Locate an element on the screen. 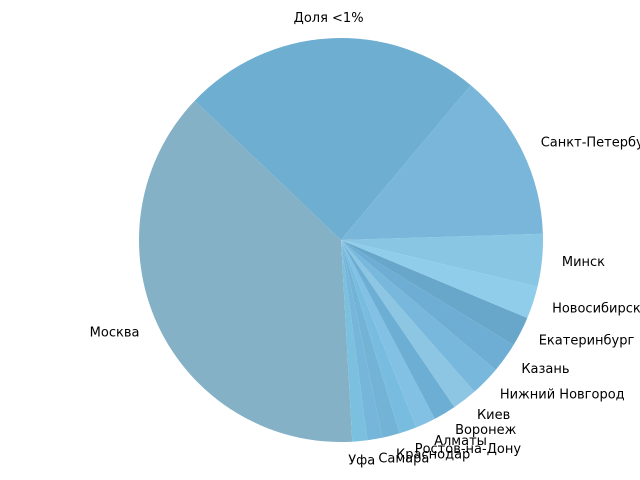 Image resolution: width=640 pixels, height=480 pixels. pie-slice-екатеринбург is located at coordinates (434, 293).